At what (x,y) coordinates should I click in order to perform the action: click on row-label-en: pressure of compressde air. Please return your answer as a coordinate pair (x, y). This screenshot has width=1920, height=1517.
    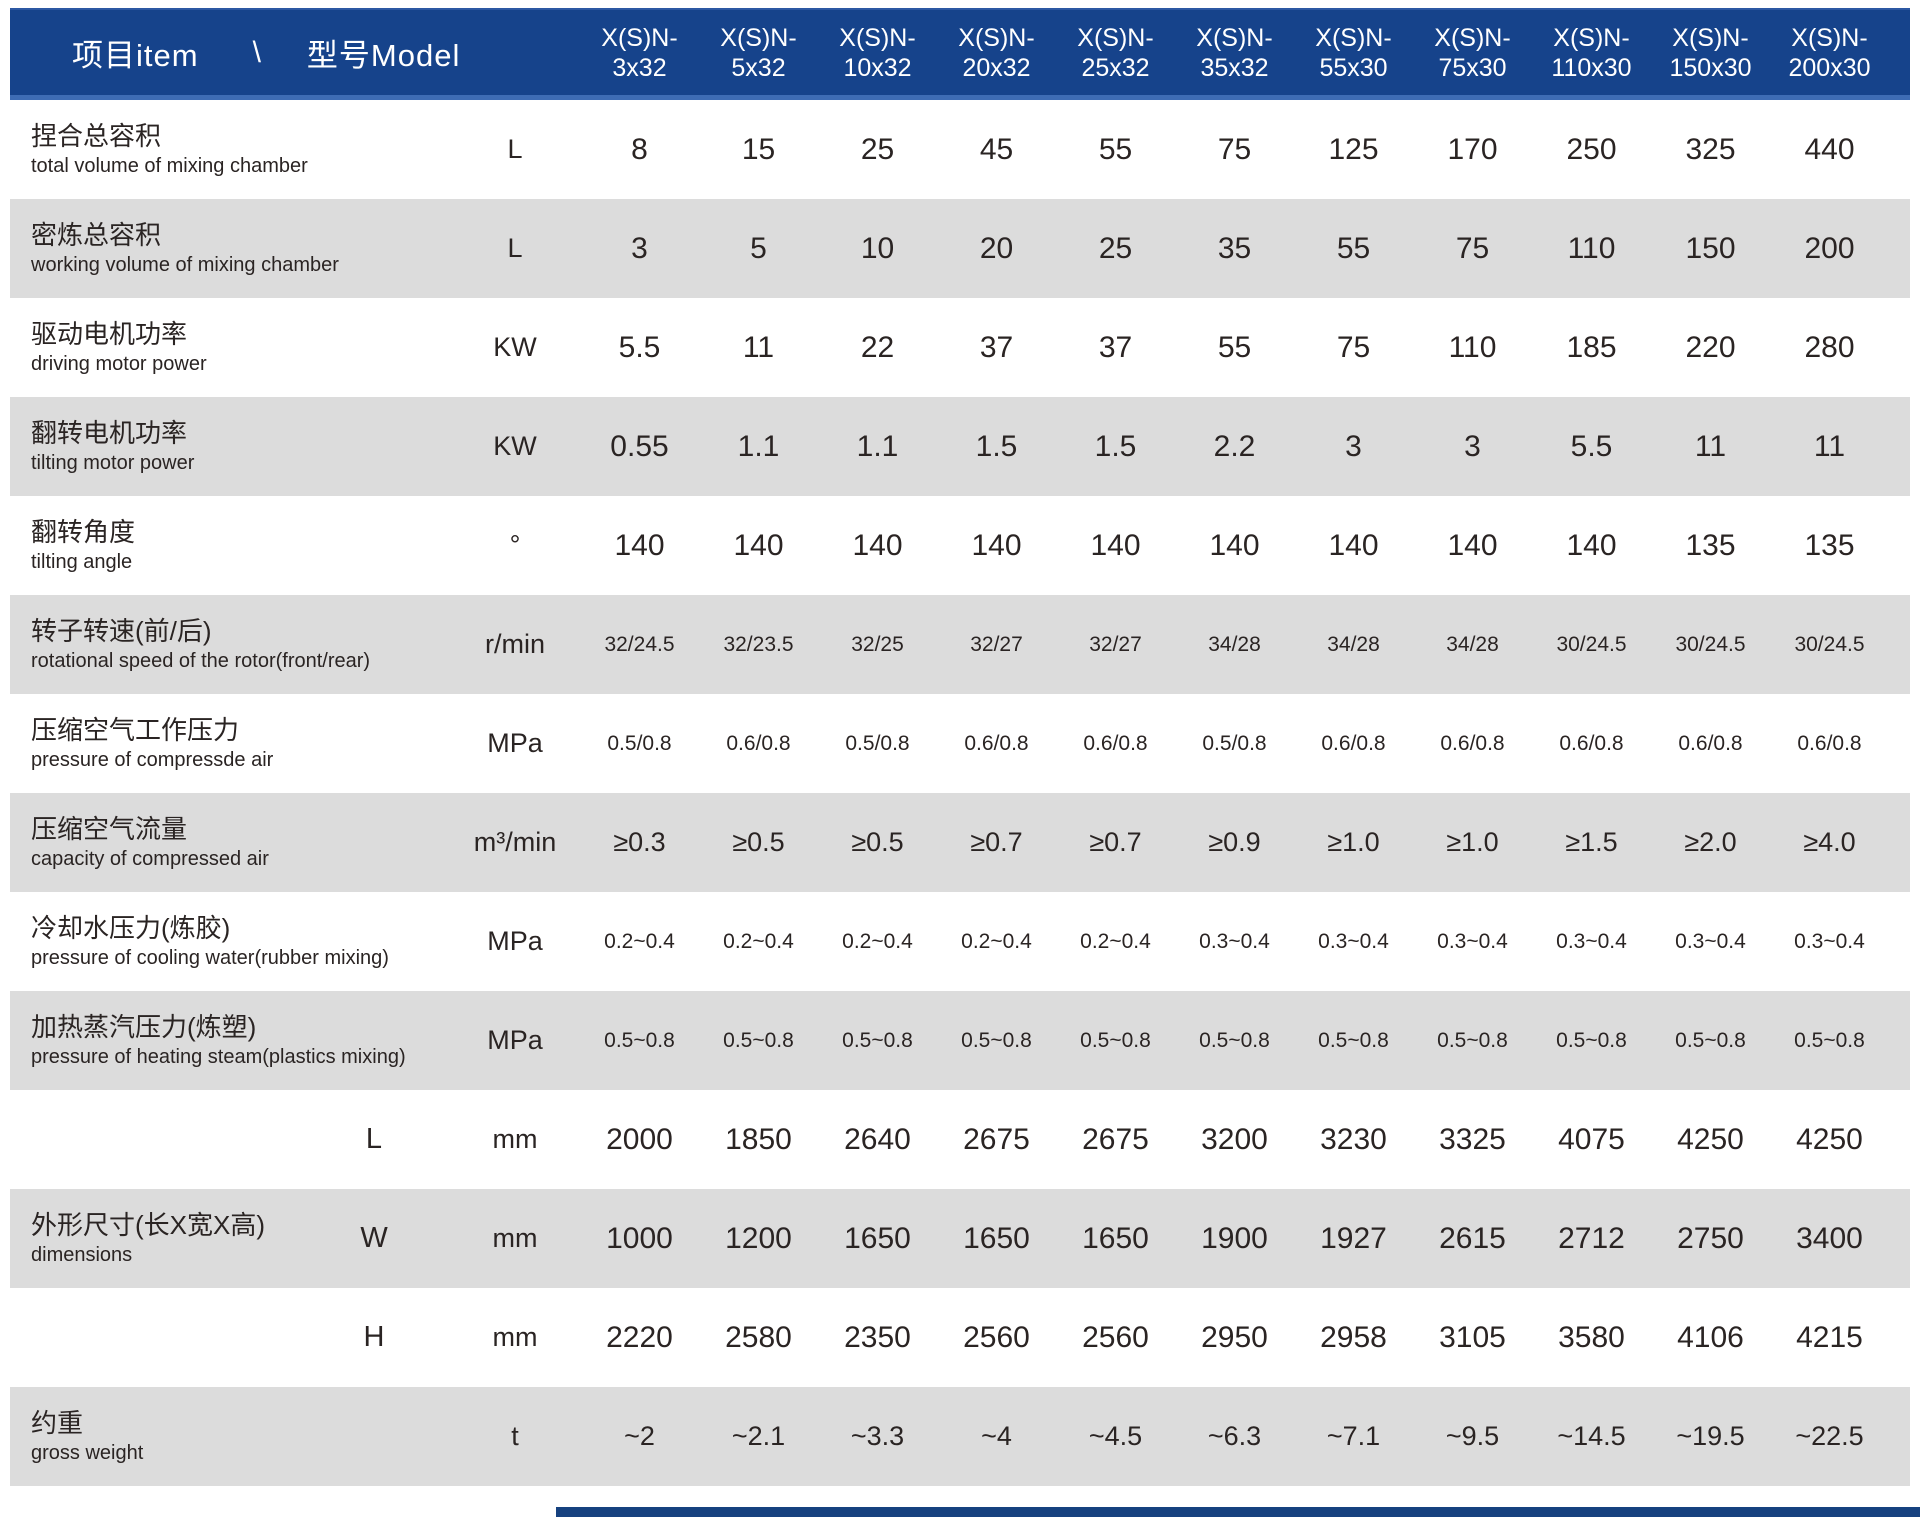
    Looking at the image, I should click on (152, 760).